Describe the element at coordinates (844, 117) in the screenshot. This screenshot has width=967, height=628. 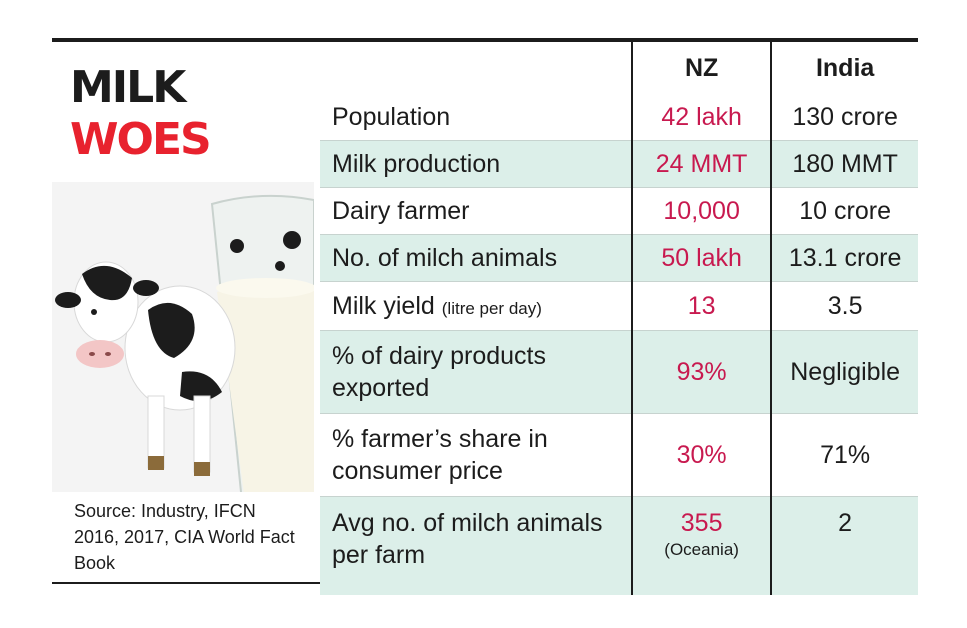
I see `india-value: 130 crore` at that location.